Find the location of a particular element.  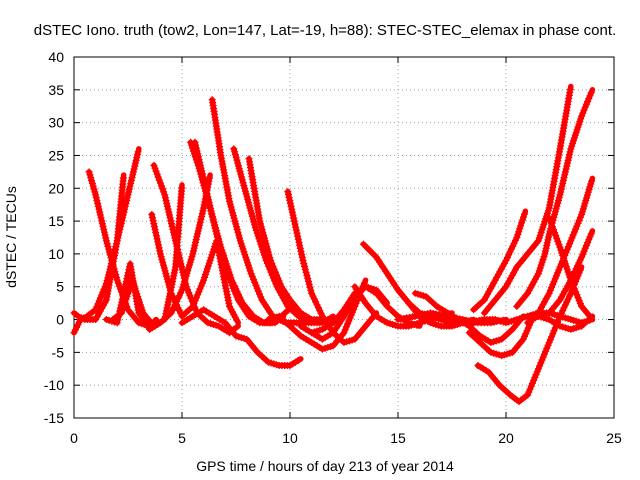

y-tick-label: 5 is located at coordinates (60, 287).